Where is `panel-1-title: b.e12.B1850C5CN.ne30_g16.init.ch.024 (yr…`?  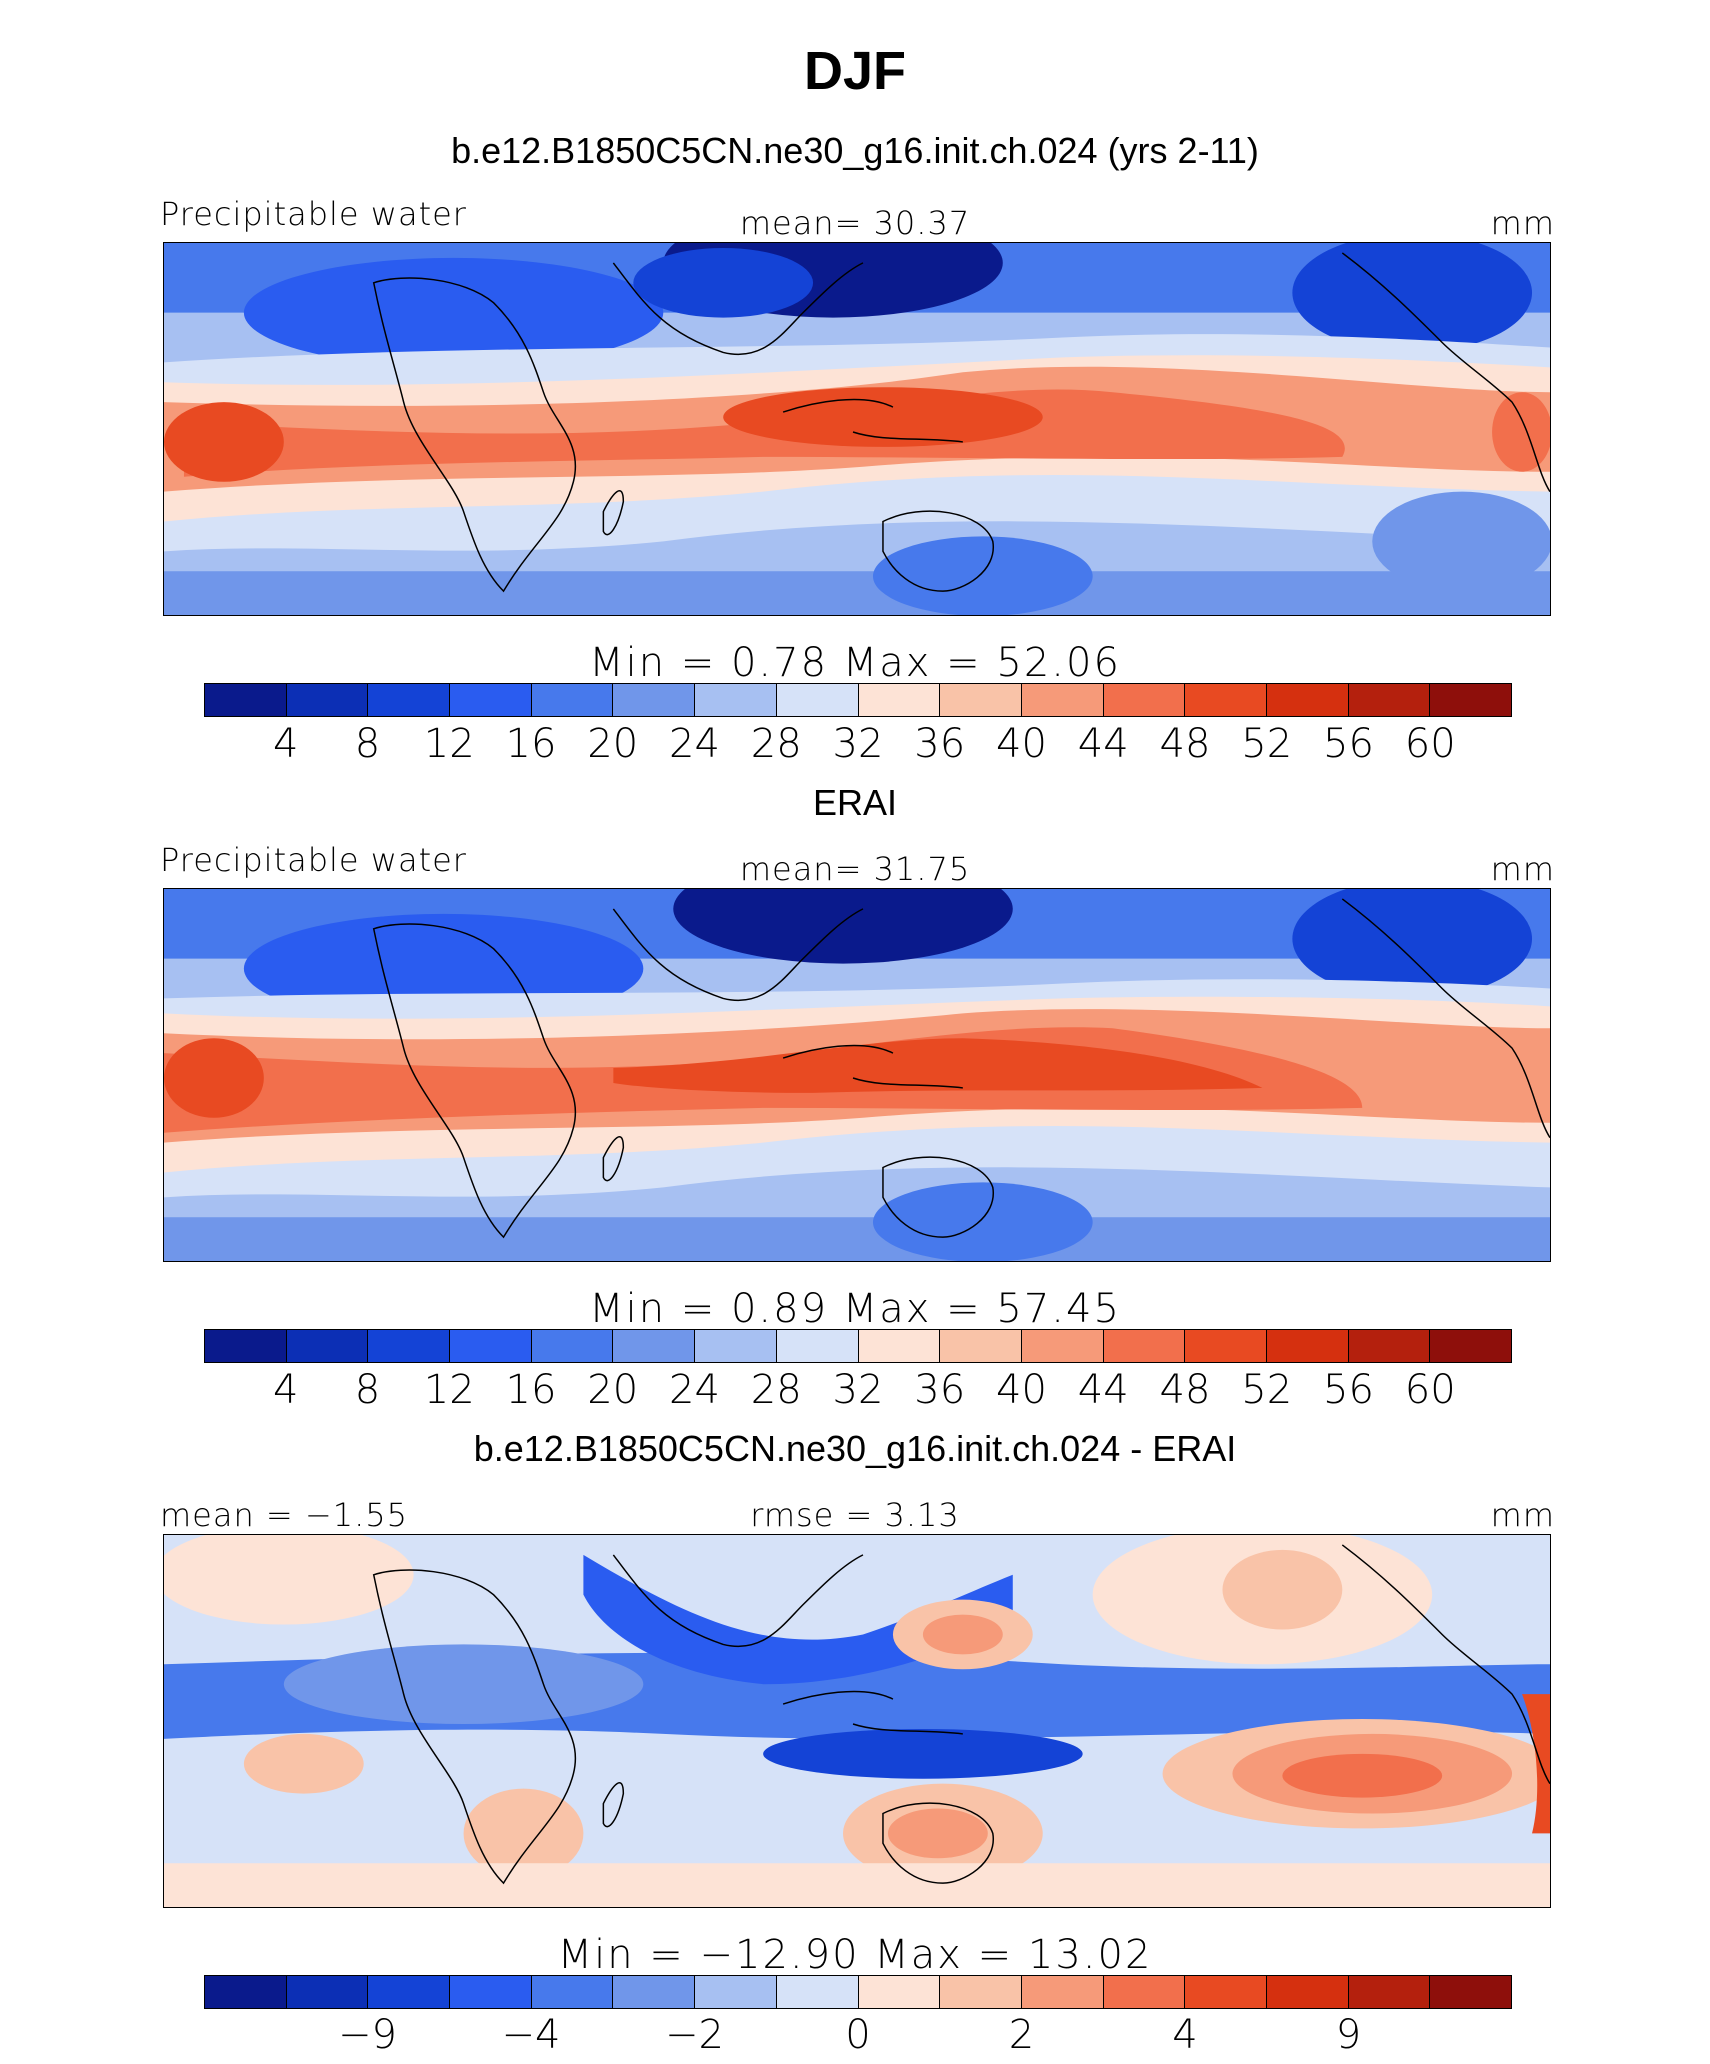 panel-1-title: b.e12.B1850C5CN.ne30_g16.init.ch.024 (yr… is located at coordinates (855, 150).